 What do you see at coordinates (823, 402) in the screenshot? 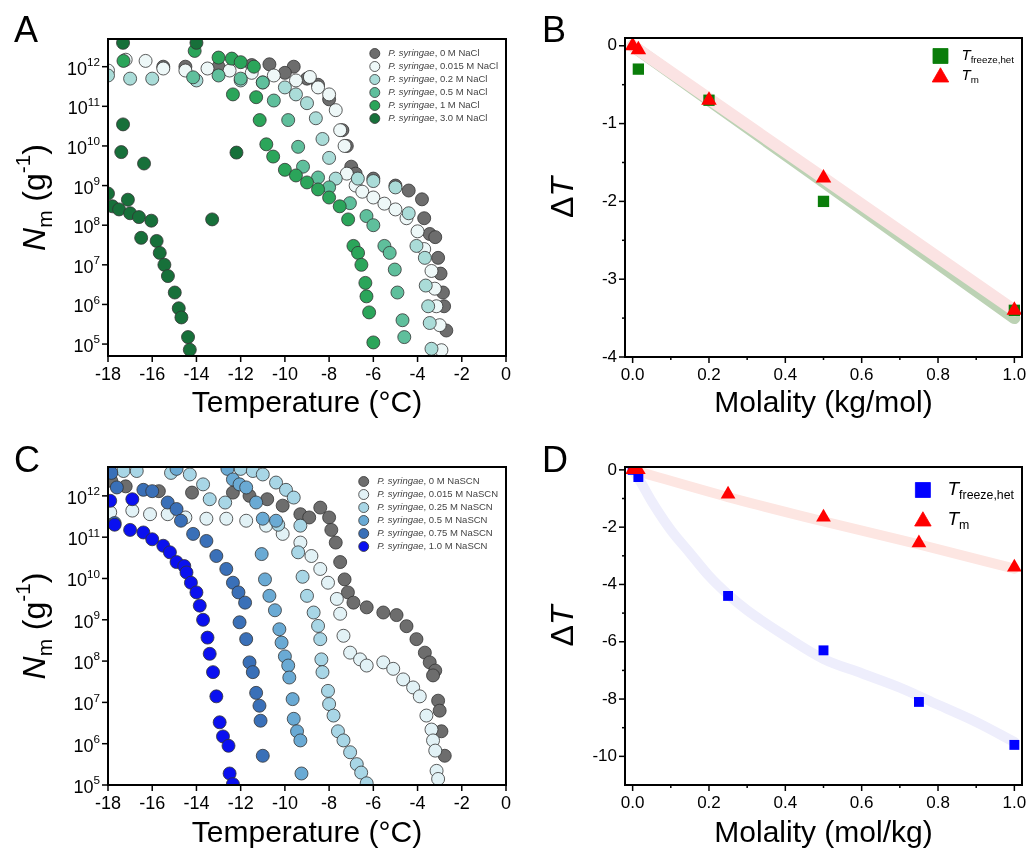
I see `x-axis-title: Molality (kg/mol)` at bounding box center [823, 402].